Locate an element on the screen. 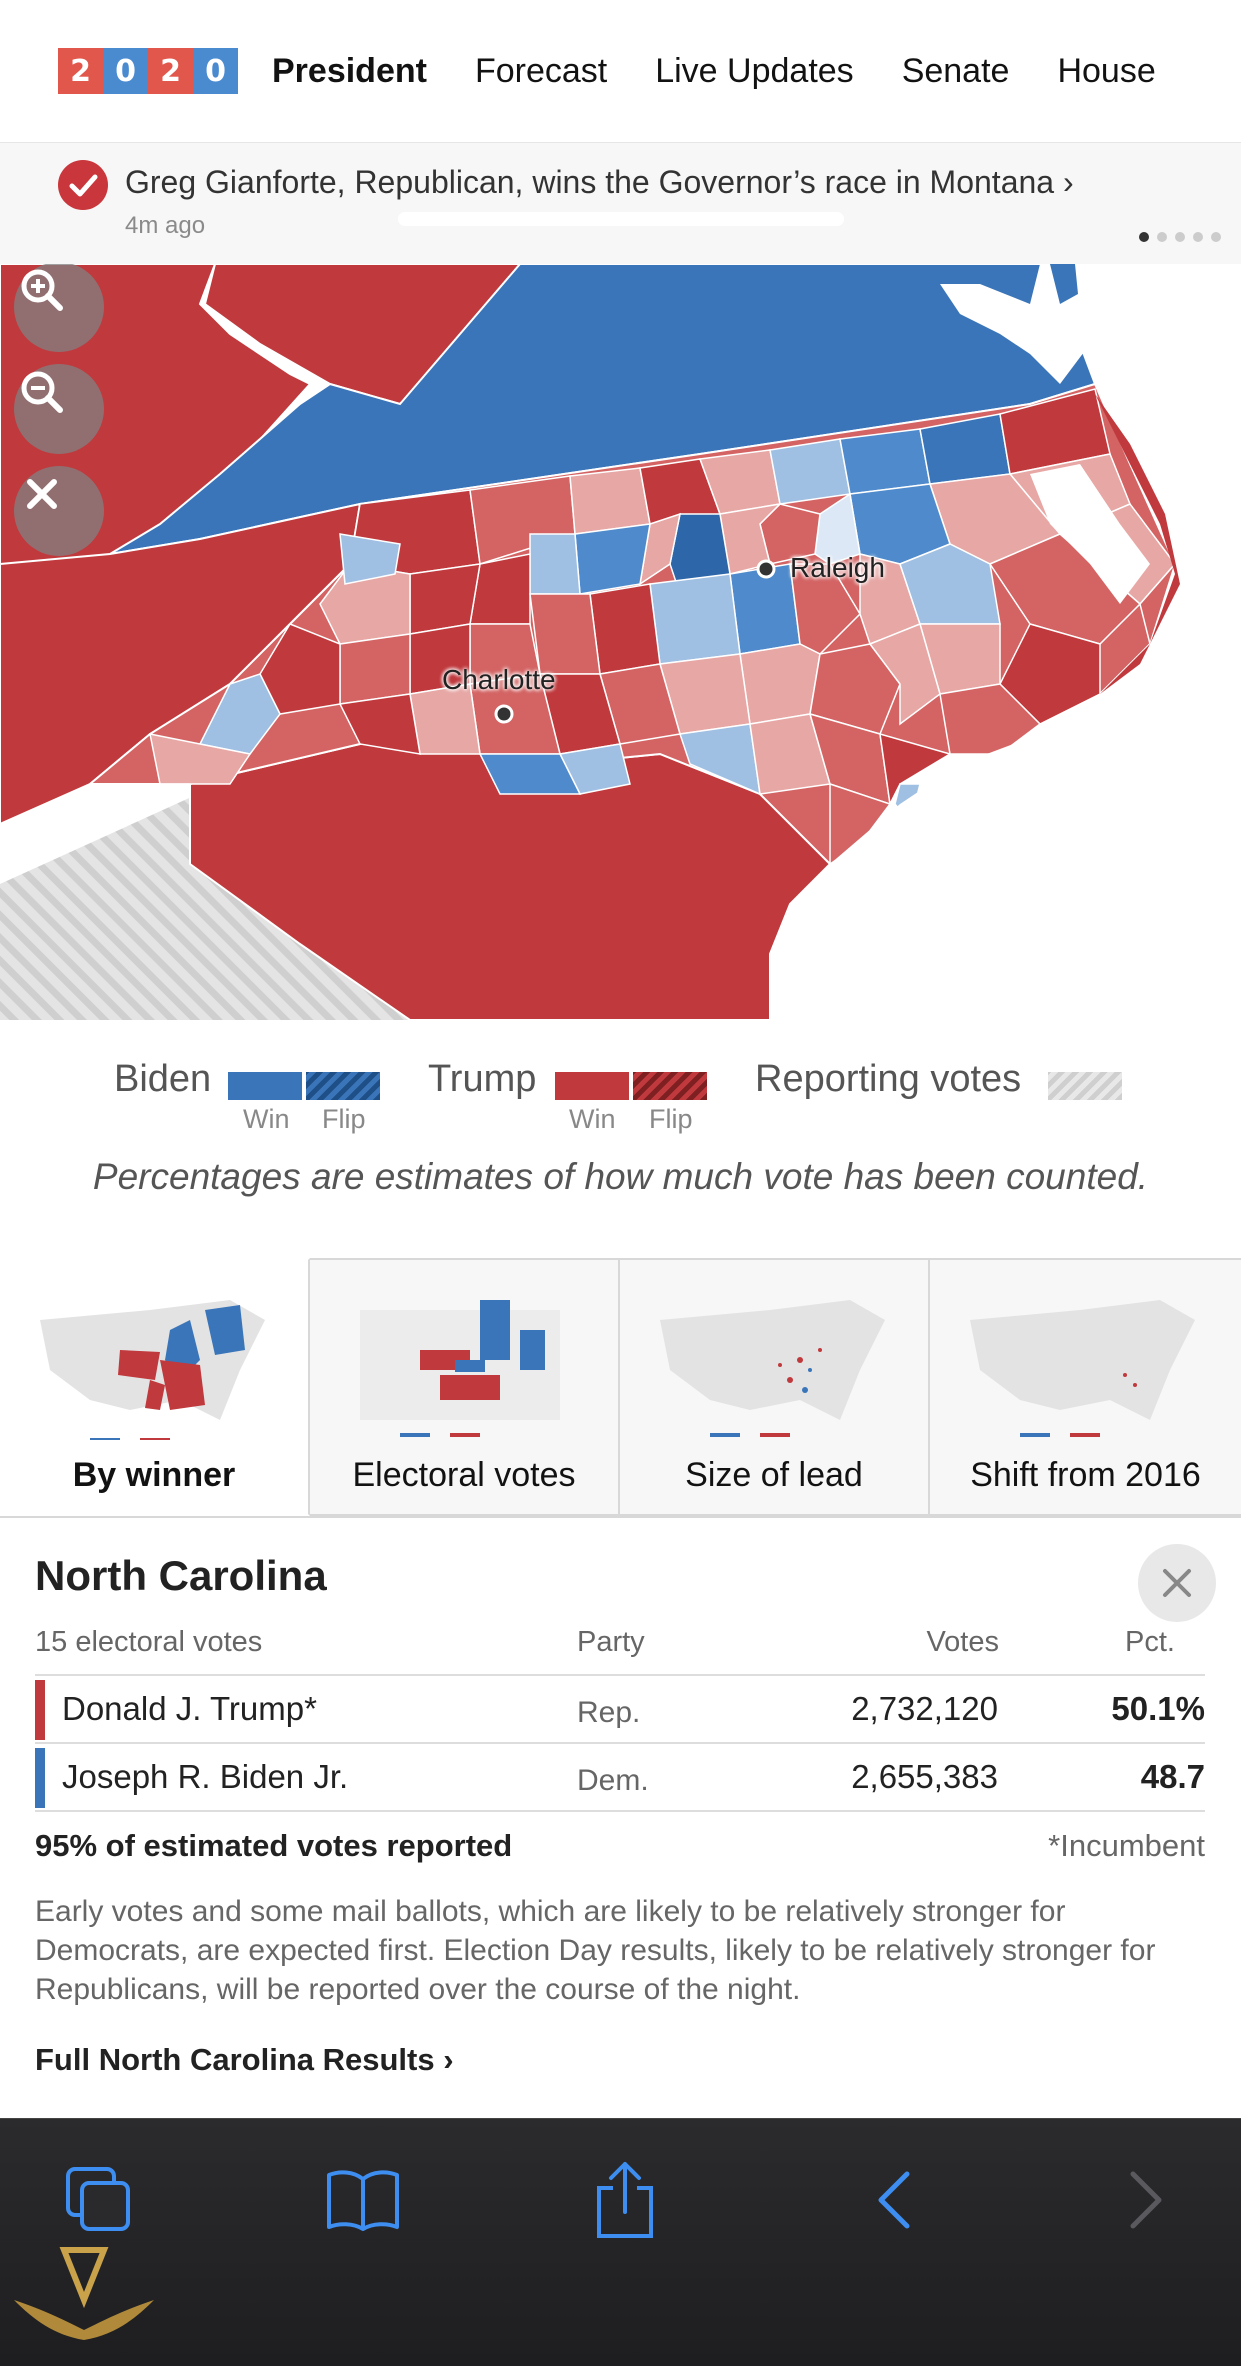 Image resolution: width=1241 pixels, height=2366 pixels. candidate-pct: 50.1% is located at coordinates (1158, 1708).